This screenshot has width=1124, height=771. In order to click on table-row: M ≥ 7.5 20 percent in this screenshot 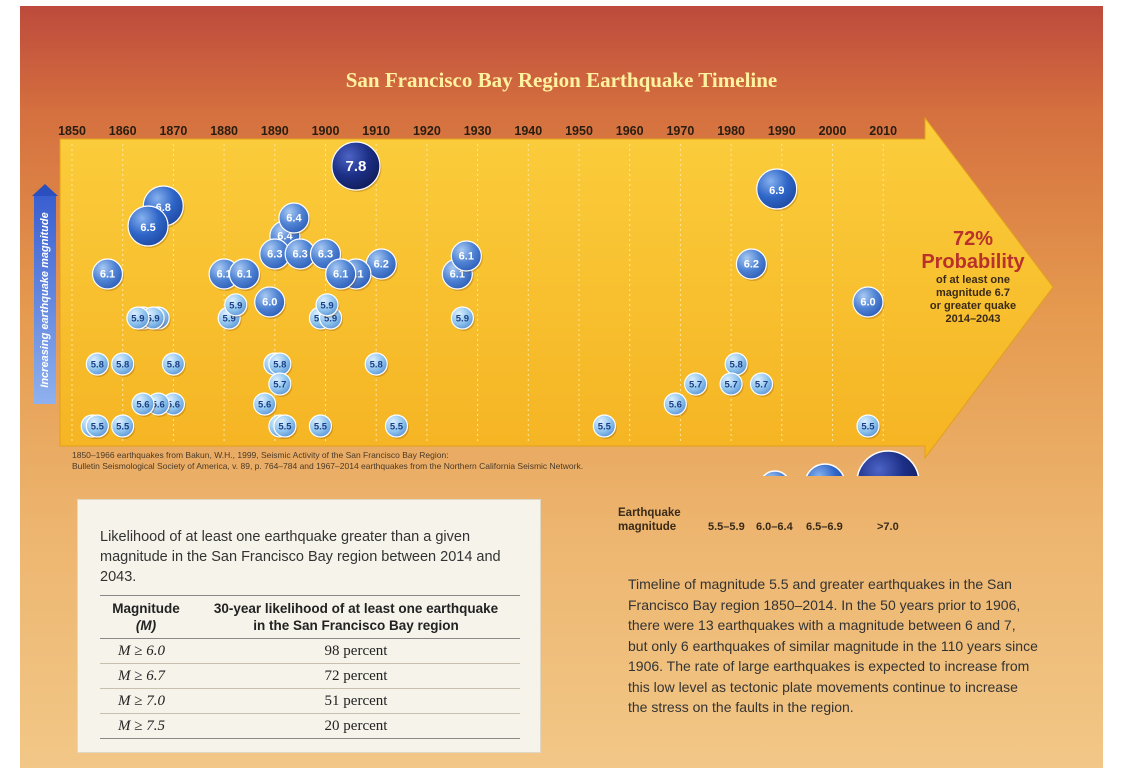, I will do `click(310, 726)`.